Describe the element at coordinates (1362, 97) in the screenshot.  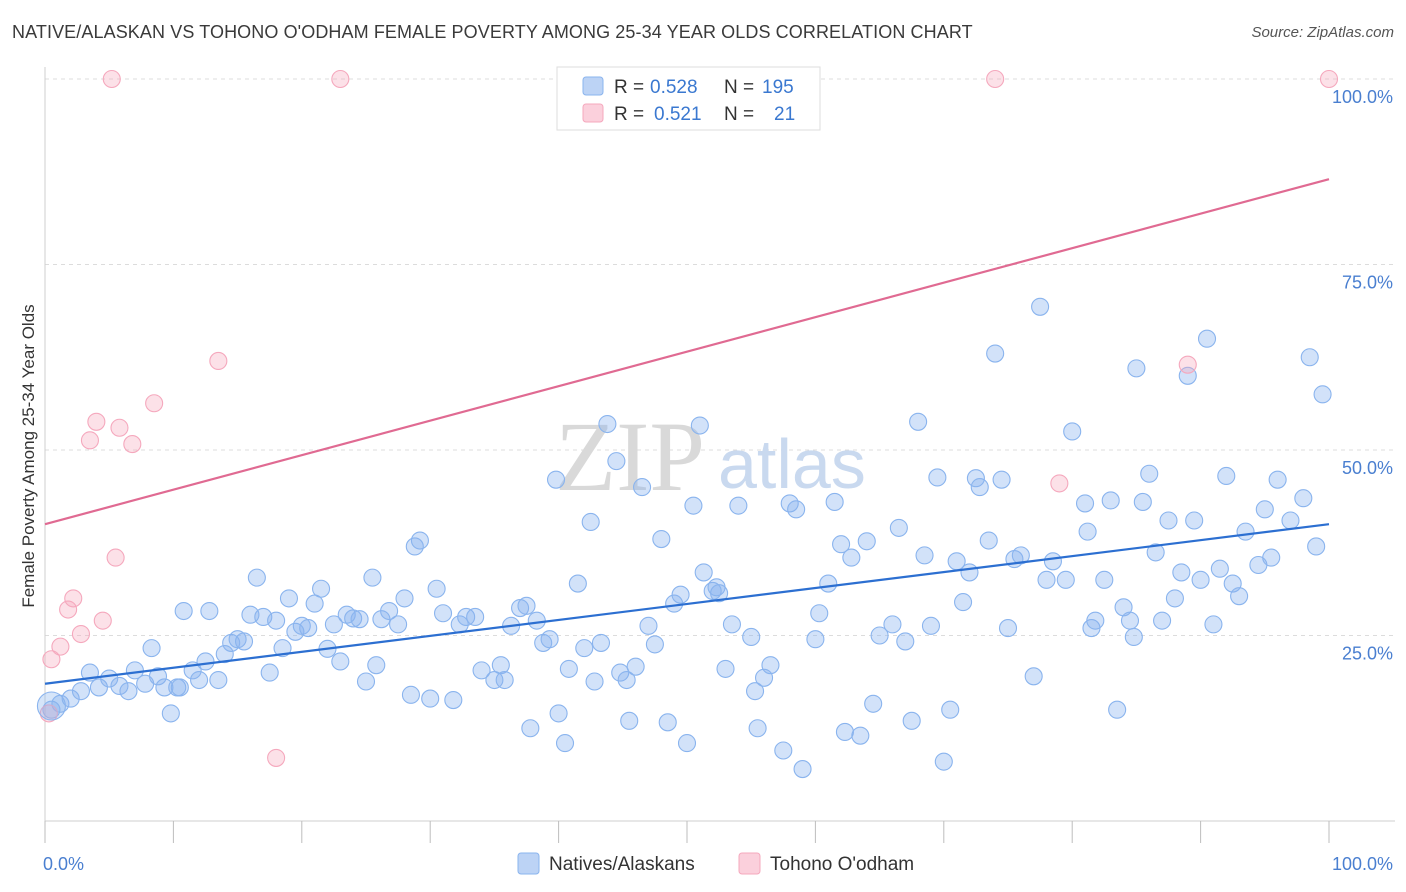
I see `y-tick-label: 100.0%` at that location.